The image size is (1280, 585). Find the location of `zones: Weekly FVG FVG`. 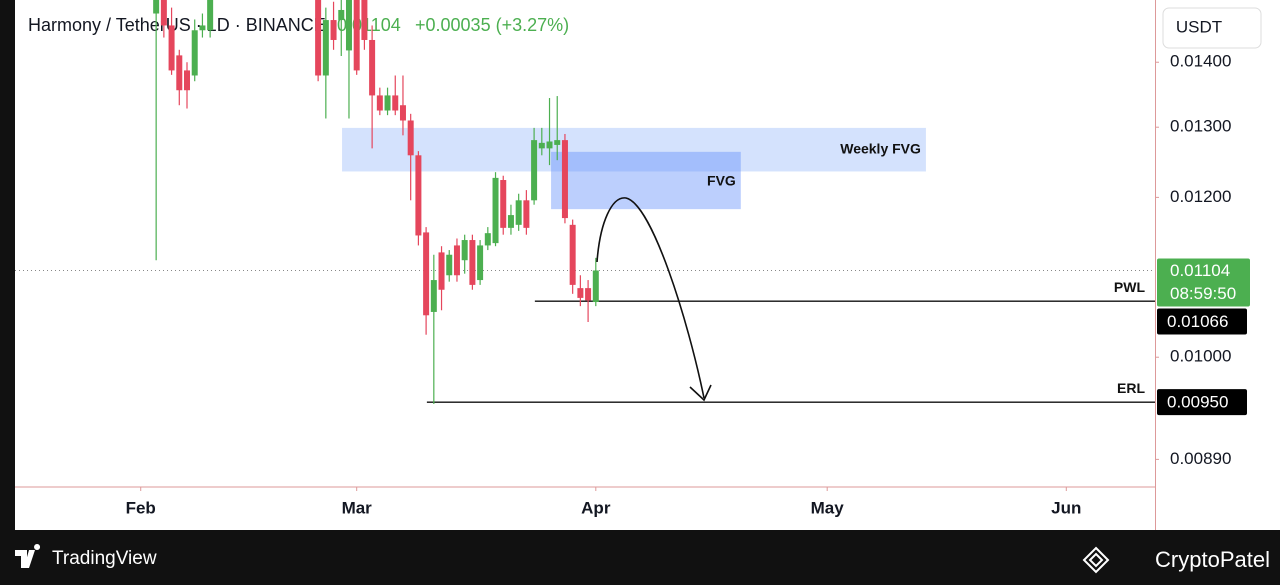

zones: Weekly FVG FVG is located at coordinates (634, 168).